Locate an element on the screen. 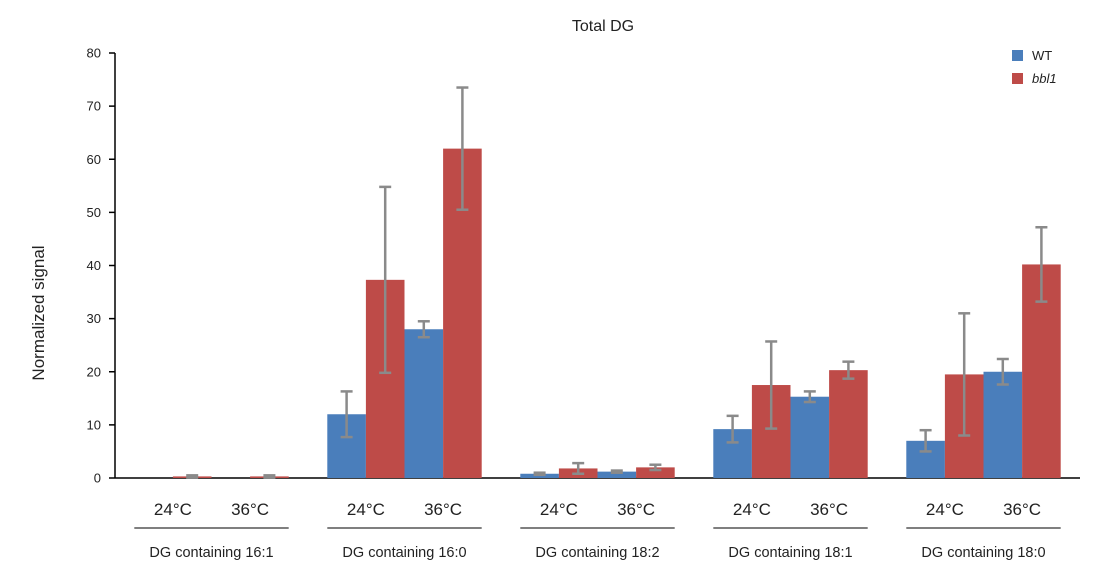 The height and width of the screenshot is (574, 1104). y-tick-label: 80 is located at coordinates (94, 53).